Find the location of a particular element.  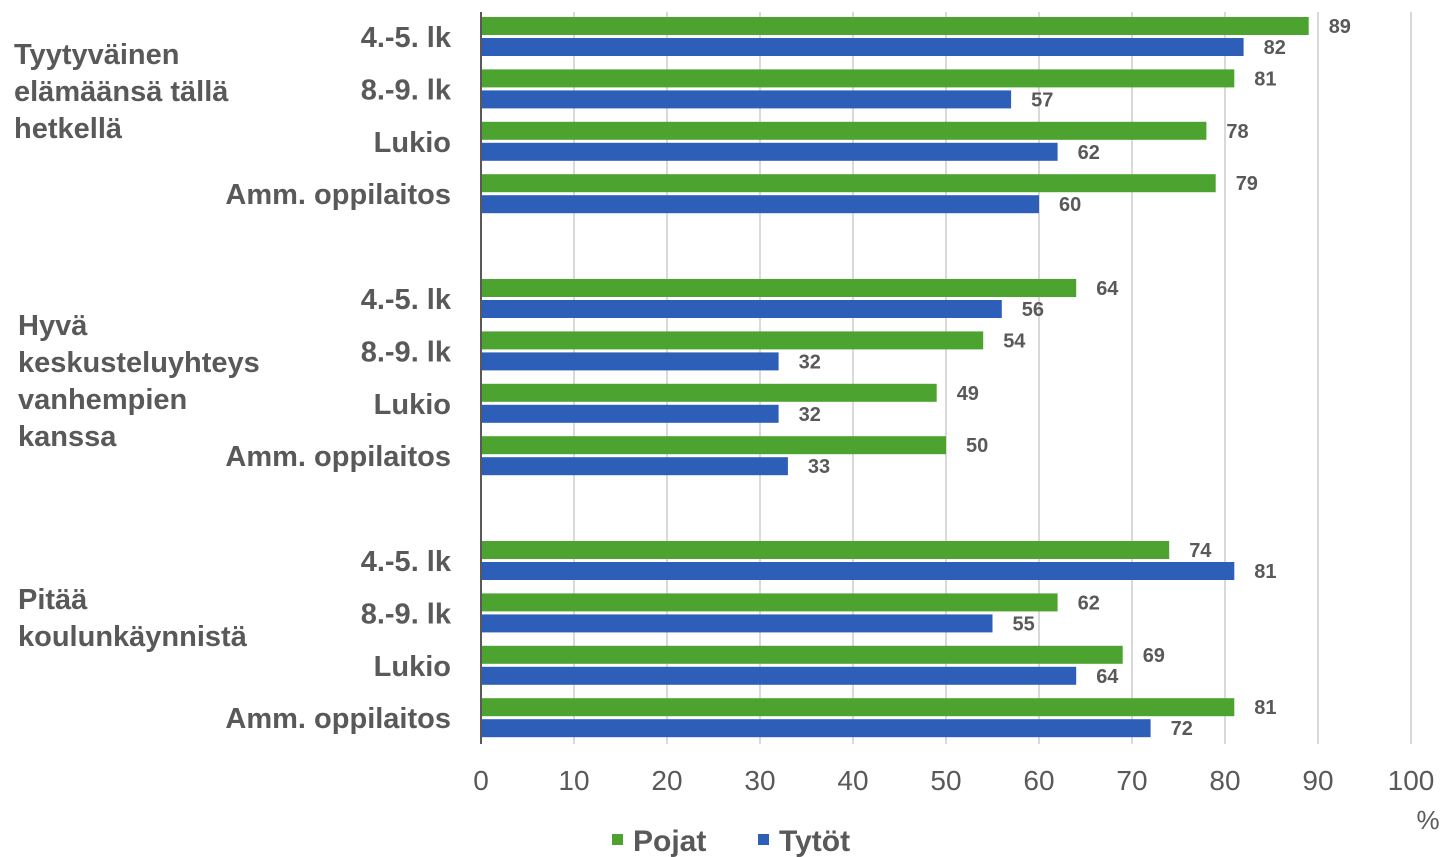

group-label-line: keskusteluyhteys is located at coordinates (139, 363).